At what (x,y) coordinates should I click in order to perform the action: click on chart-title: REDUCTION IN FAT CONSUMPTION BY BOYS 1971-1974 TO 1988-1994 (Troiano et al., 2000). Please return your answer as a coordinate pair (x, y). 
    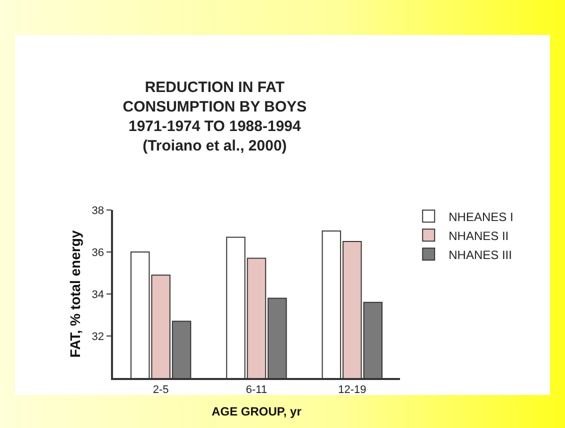
    Looking at the image, I should click on (214, 116).